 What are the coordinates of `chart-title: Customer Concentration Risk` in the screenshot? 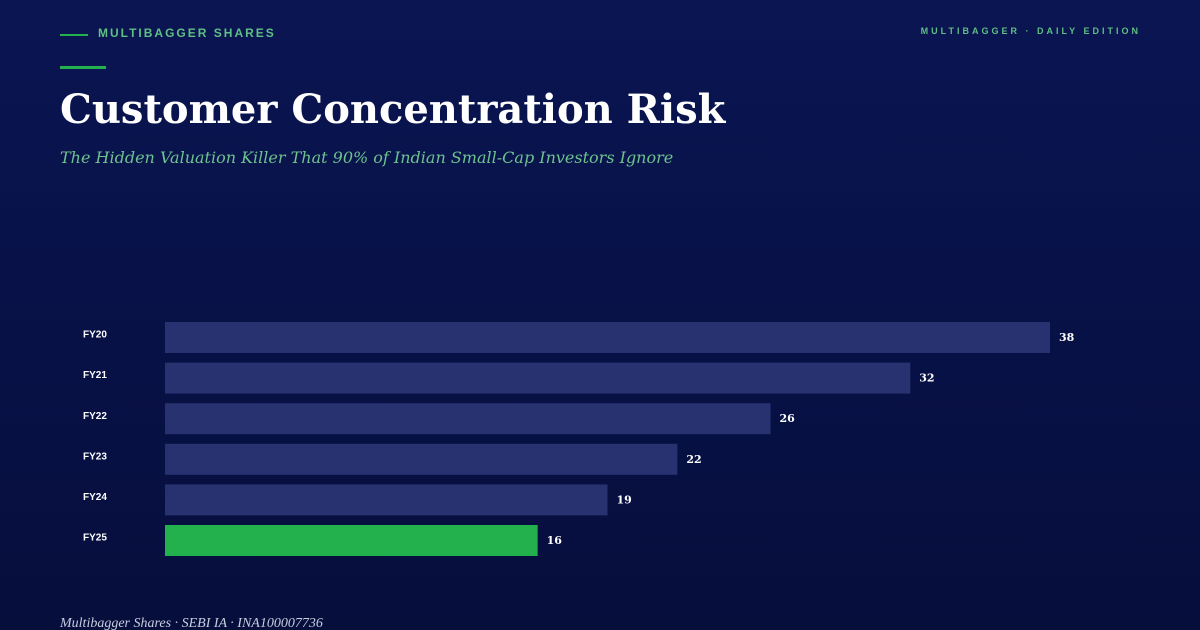 It's located at (393, 109).